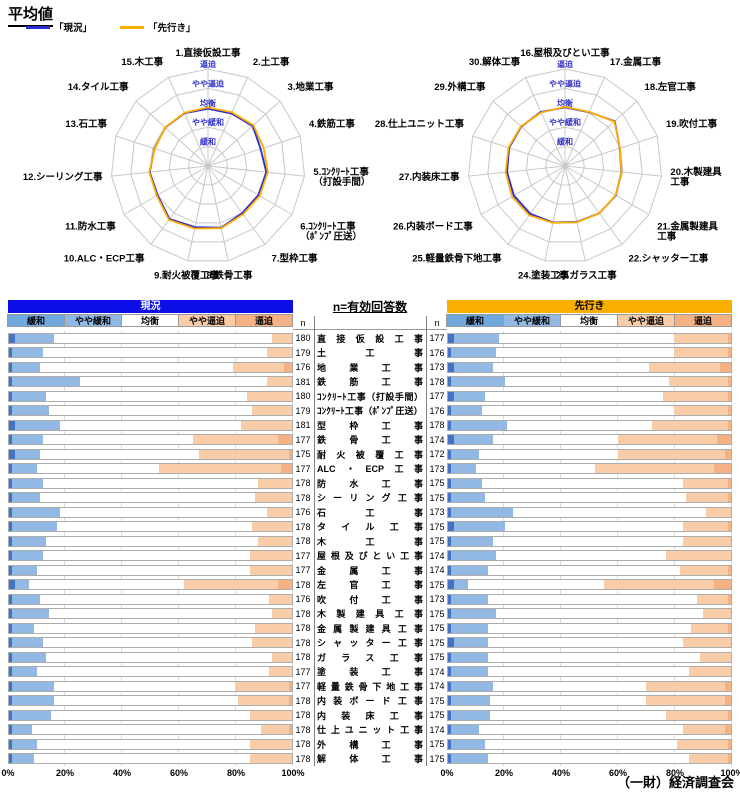 The width and height of the screenshot is (740, 800). What do you see at coordinates (142, 62) in the screenshot?
I see `radar-category-label: 15.木工事` at bounding box center [142, 62].